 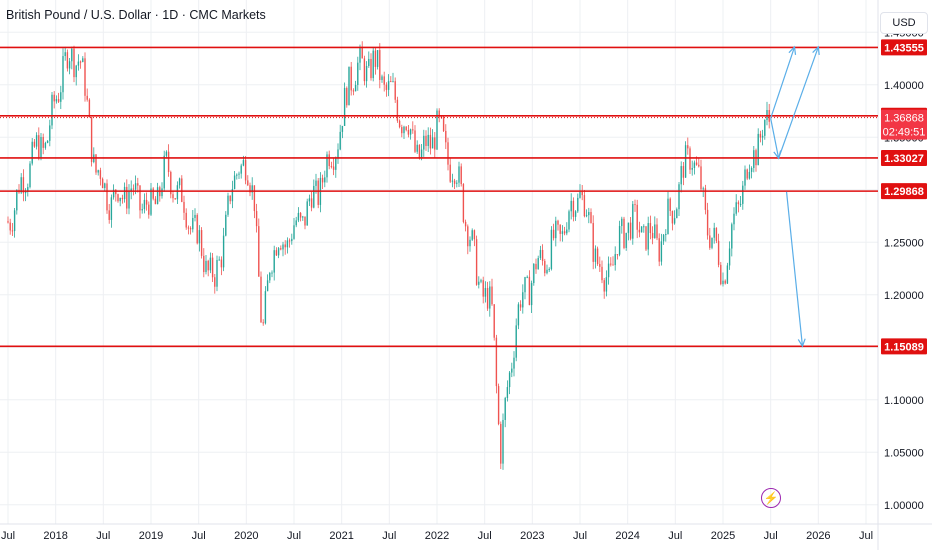 I want to click on level-price-tag, so click(x=904, y=346).